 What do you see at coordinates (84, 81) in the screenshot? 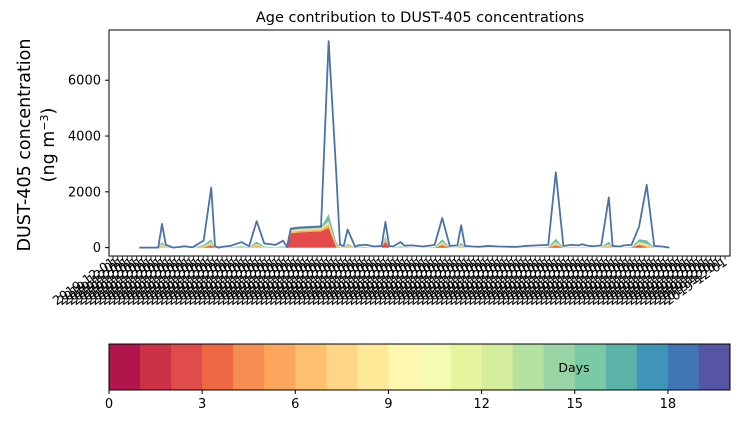
I see `y-tick-label: 6000` at bounding box center [84, 81].